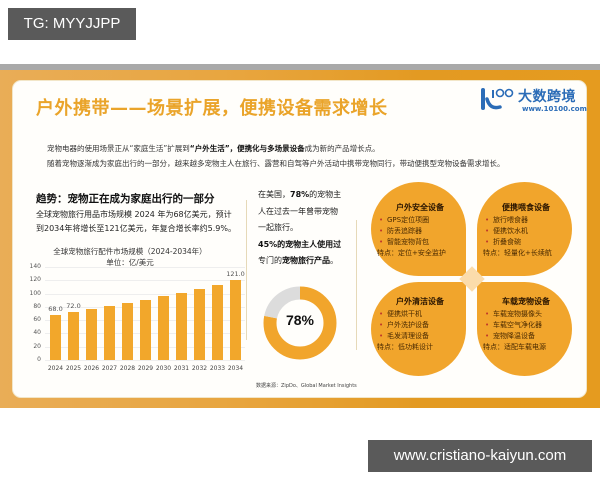 This screenshot has height=480, width=600. I want to click on y-axis-tick: 60, so click(37, 320).